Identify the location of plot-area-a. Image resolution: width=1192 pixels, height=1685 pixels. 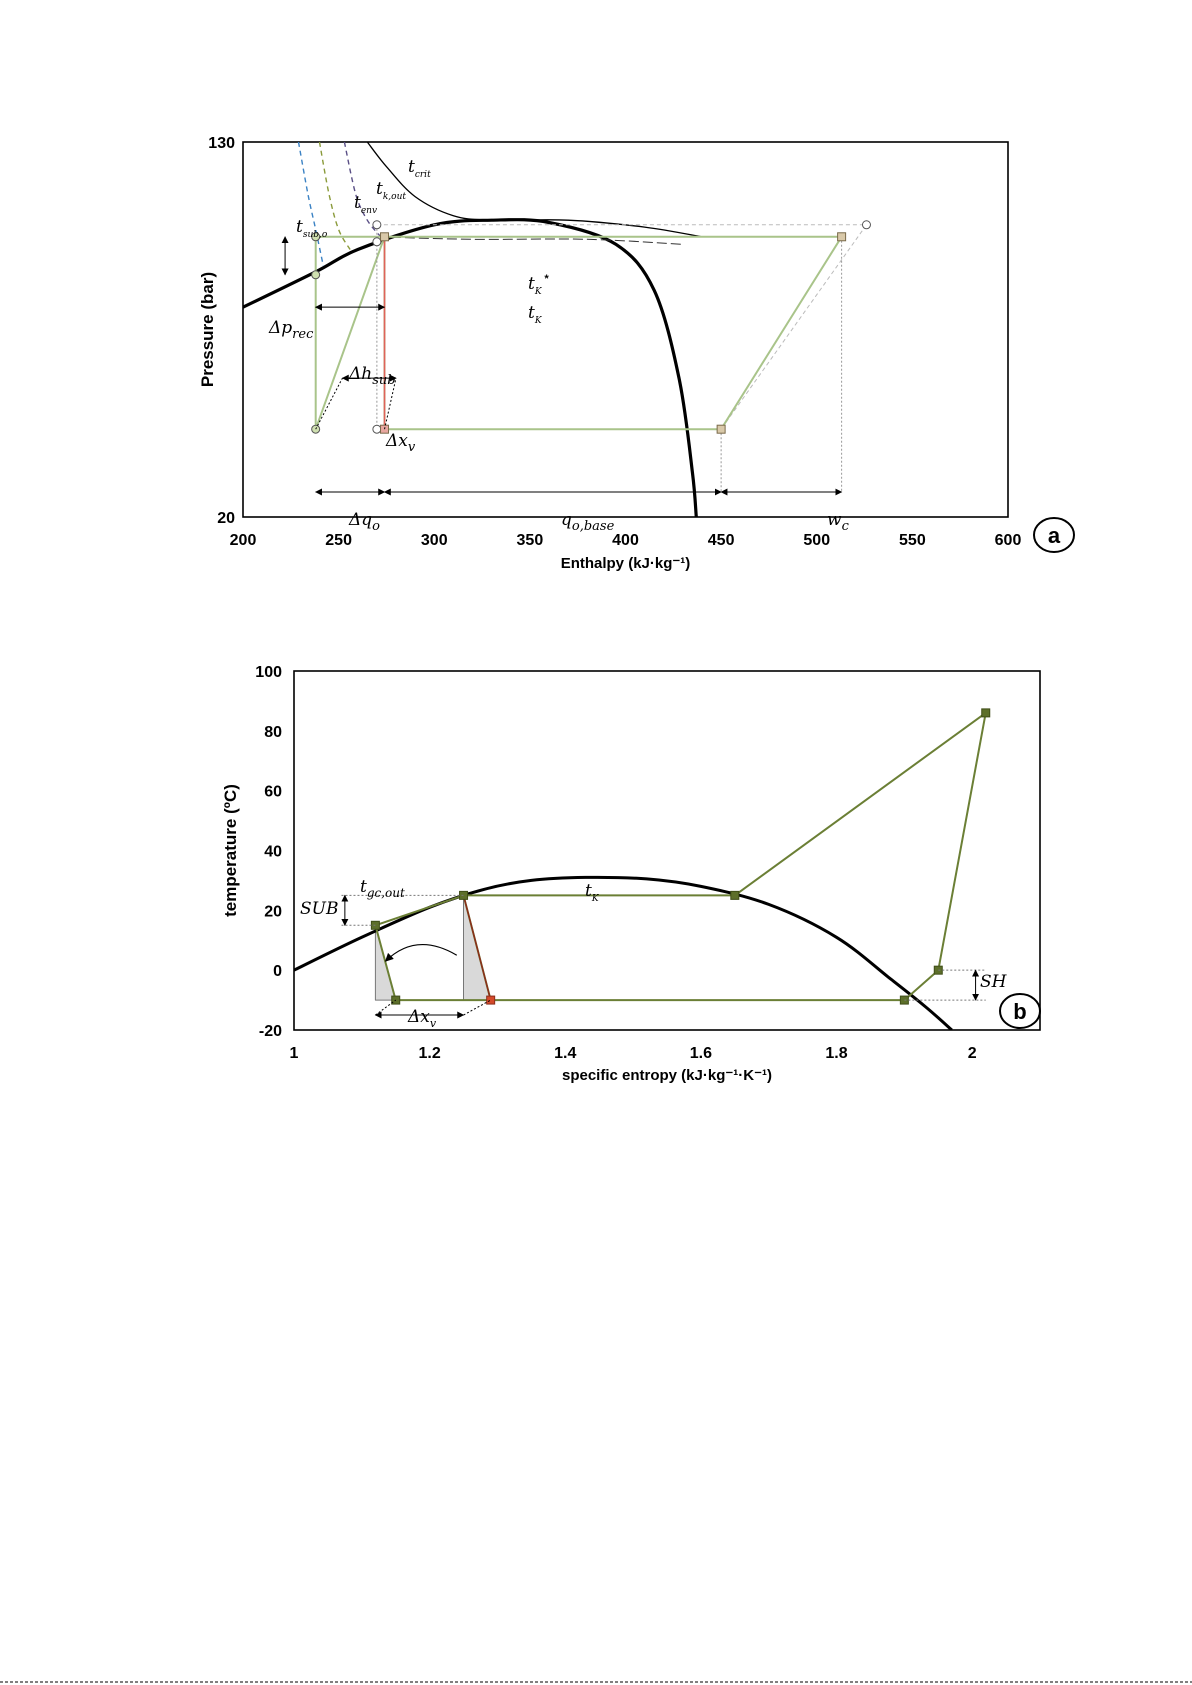
(625, 329).